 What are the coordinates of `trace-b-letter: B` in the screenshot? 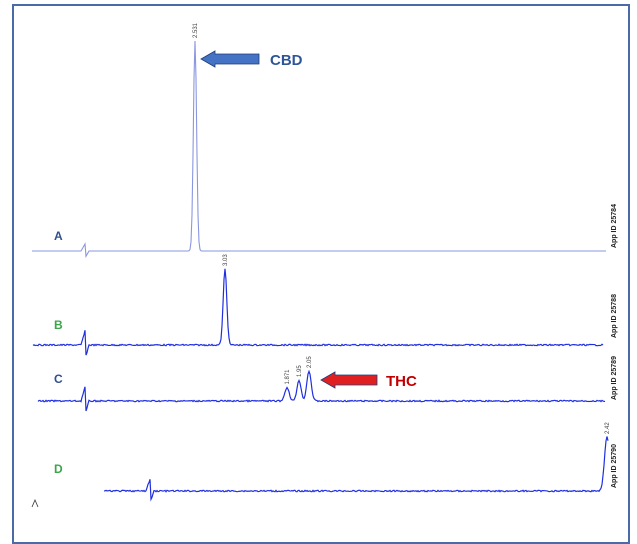 It's located at (58, 325).